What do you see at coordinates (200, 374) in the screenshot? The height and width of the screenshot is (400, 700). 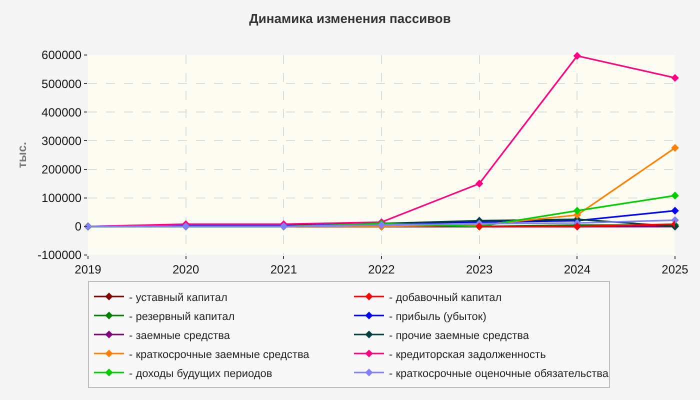 I see `legend-label: - доходы будущих периодов` at bounding box center [200, 374].